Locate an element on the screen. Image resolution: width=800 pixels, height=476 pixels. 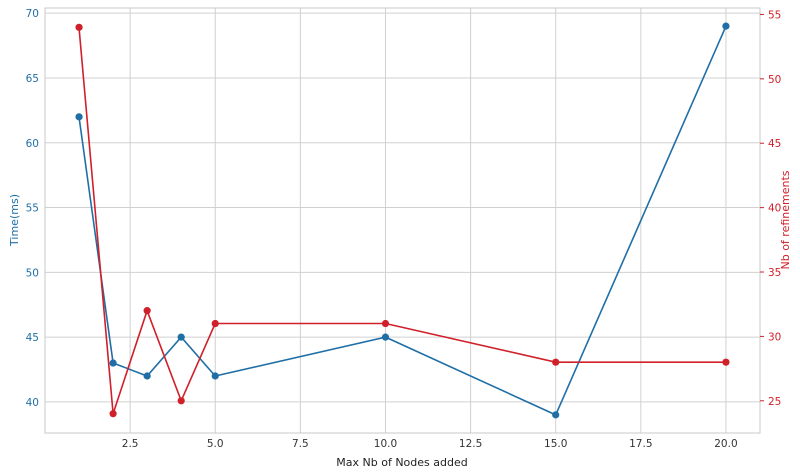
y-left-tick-label: 50 is located at coordinates (32, 273).